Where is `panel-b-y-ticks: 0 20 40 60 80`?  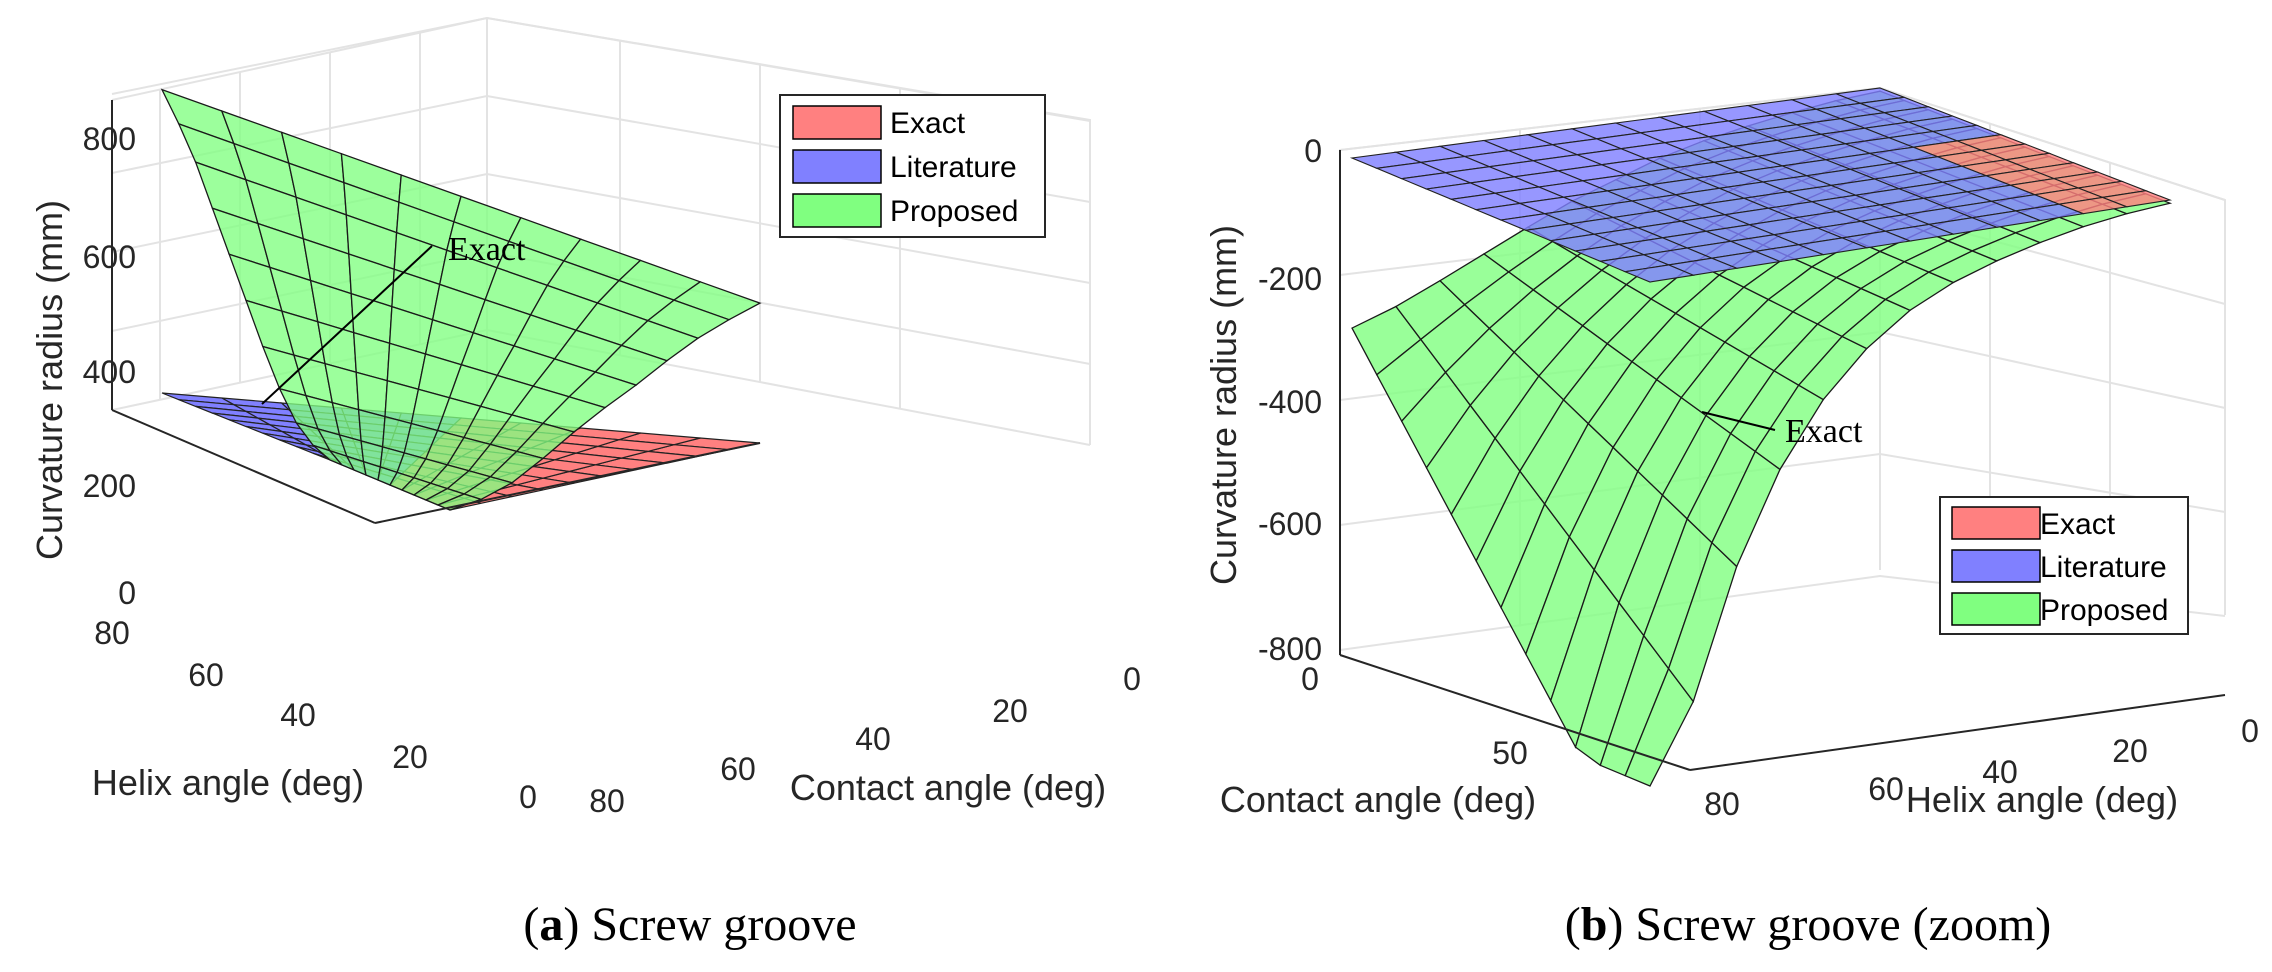
panel-b-y-ticks: 0 20 40 60 80 is located at coordinates (2063, 760).